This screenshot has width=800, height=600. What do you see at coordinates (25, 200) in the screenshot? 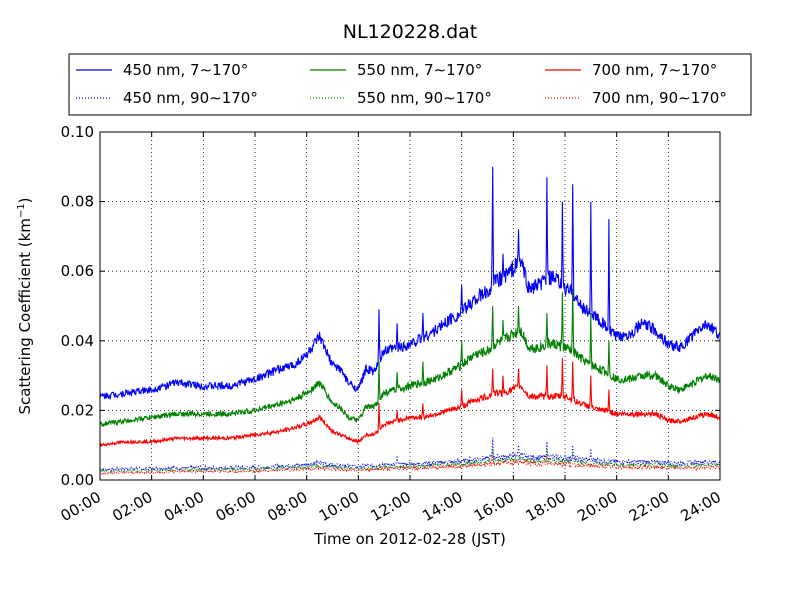
I see `y-axis-label-suffix: )` at bounding box center [25, 200].